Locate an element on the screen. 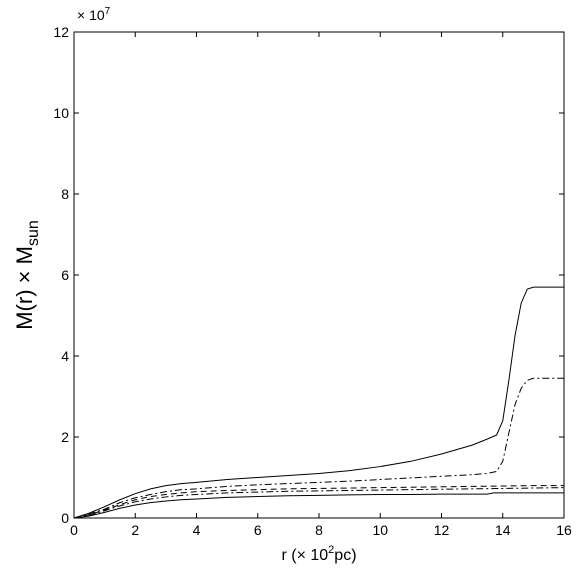  y-axis-label: M(r) × Msun is located at coordinates (27, 275).